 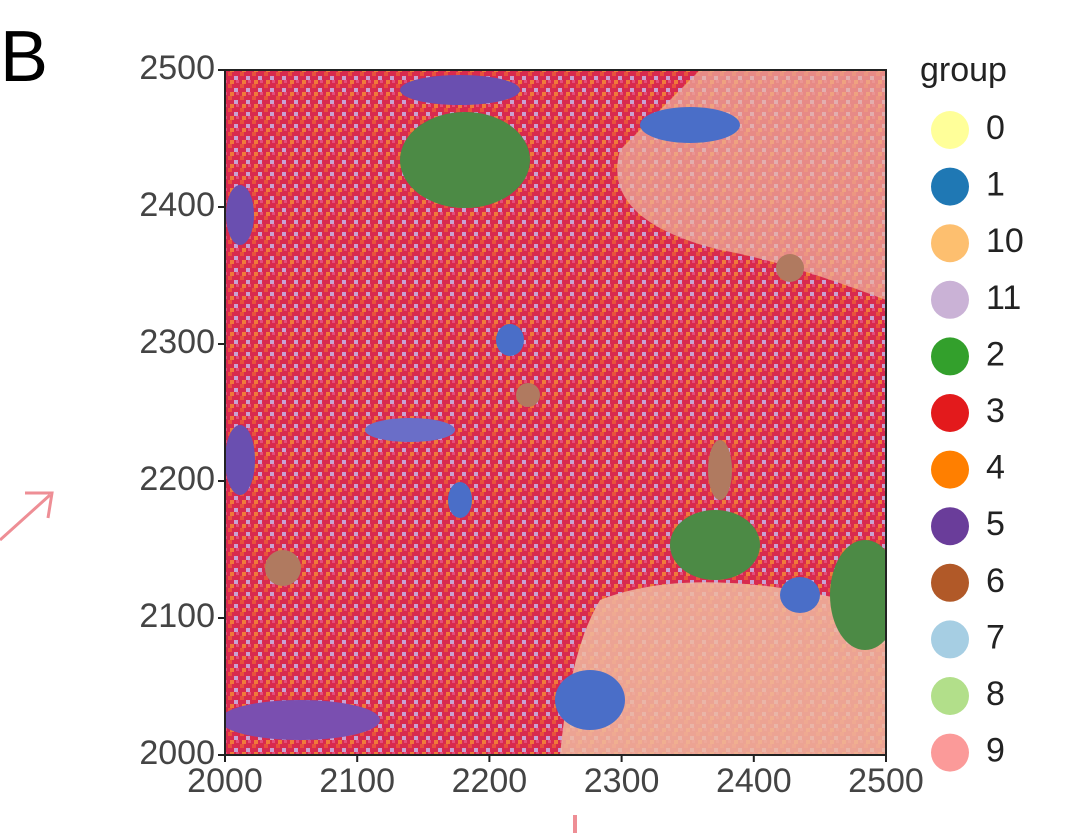 What do you see at coordinates (490, 781) in the screenshot?
I see `x-tick-label: 2200` at bounding box center [490, 781].